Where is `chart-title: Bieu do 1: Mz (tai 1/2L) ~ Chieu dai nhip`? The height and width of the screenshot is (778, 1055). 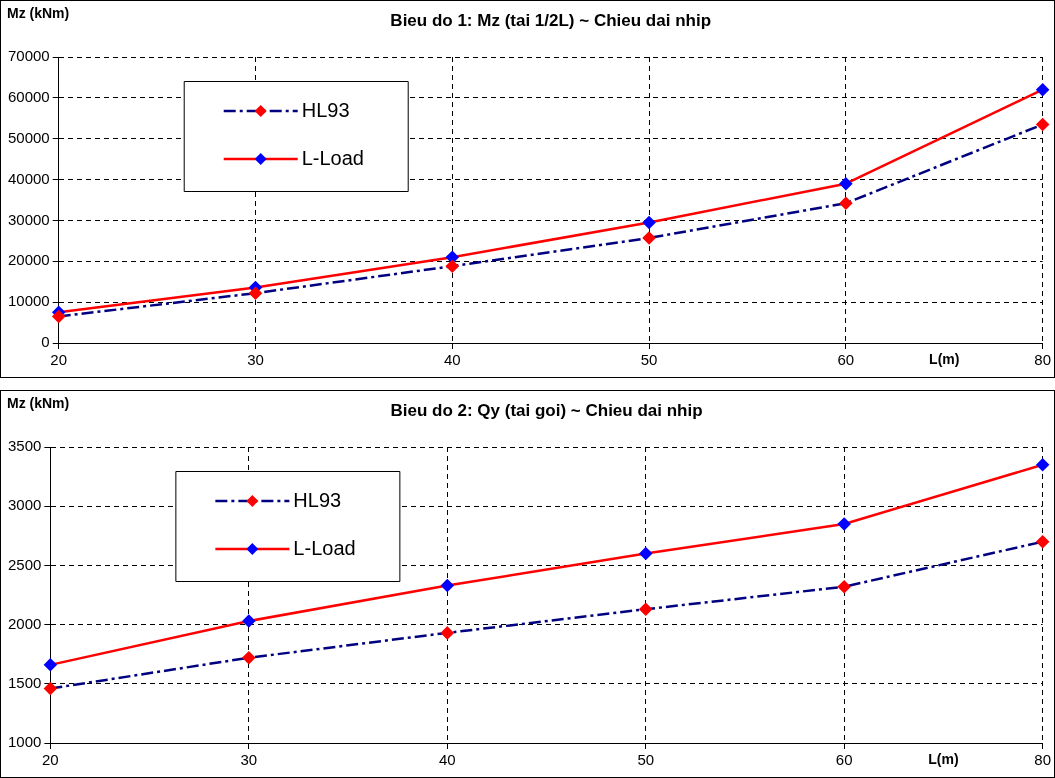
chart-title: Bieu do 1: Mz (tai 1/2L) ~ Chieu dai nhip is located at coordinates (551, 21).